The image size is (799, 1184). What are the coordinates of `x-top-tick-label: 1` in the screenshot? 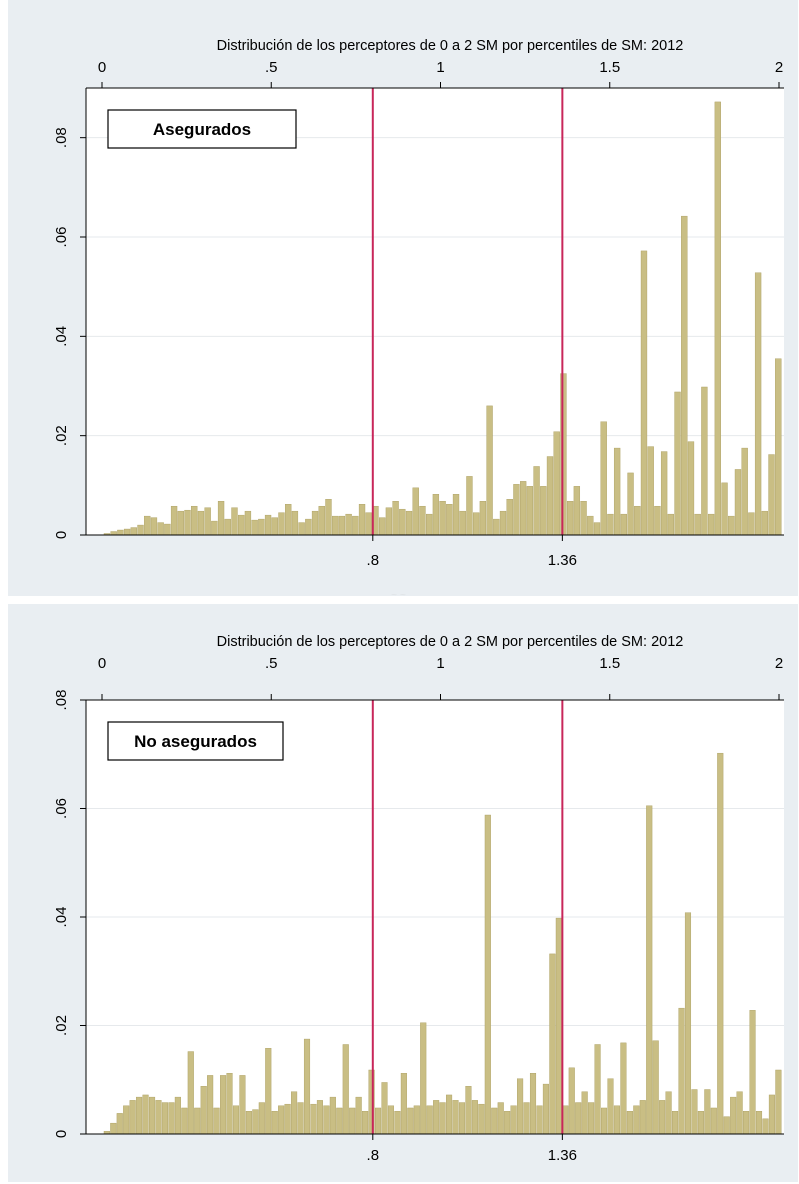 It's located at (440, 67).